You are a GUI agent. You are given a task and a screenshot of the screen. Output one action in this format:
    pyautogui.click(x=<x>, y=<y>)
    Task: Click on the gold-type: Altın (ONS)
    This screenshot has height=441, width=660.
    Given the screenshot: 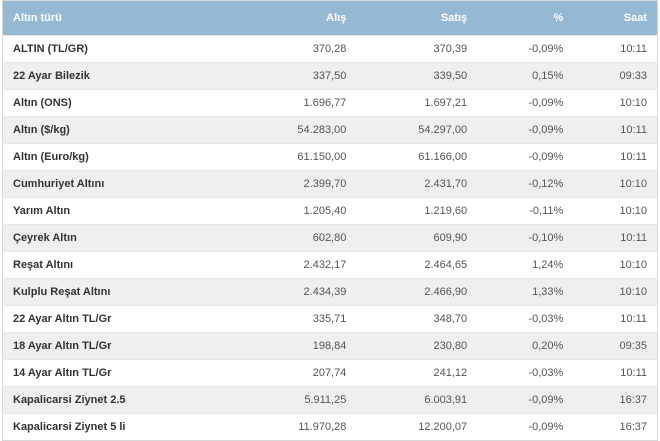 What is the action you would take?
    pyautogui.click(x=119, y=103)
    